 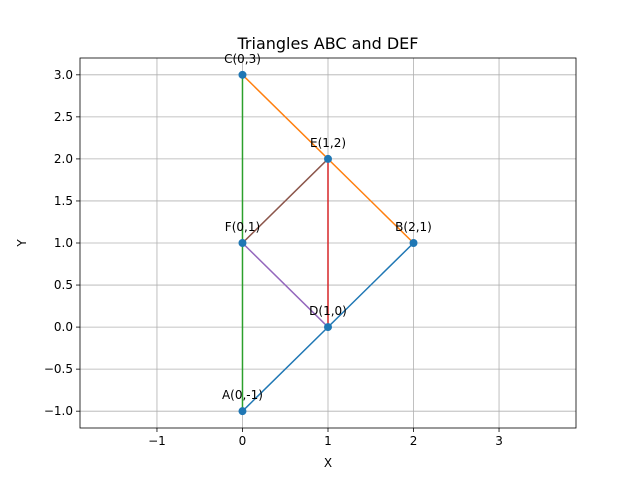 What do you see at coordinates (157, 441) in the screenshot?
I see `x-tick-label: −1` at bounding box center [157, 441].